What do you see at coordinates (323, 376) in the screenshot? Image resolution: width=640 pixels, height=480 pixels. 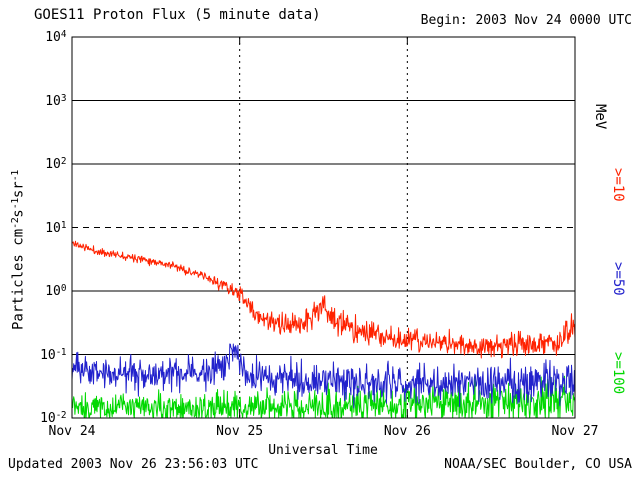 I see `series-protons-ge-50mev` at bounding box center [323, 376].